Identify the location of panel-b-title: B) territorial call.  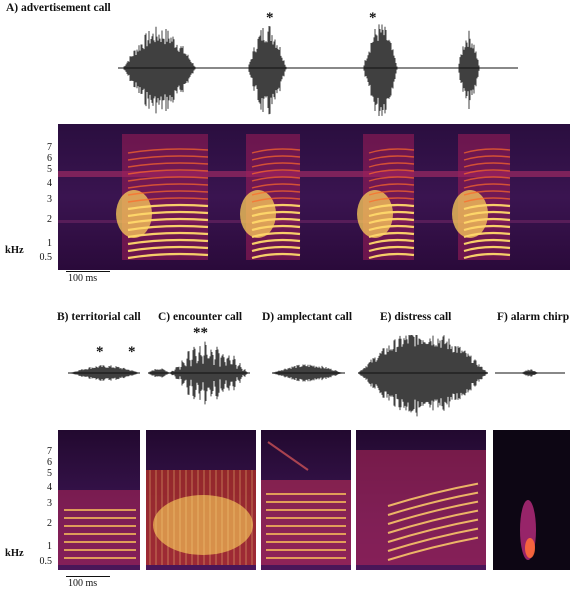
(99, 317).